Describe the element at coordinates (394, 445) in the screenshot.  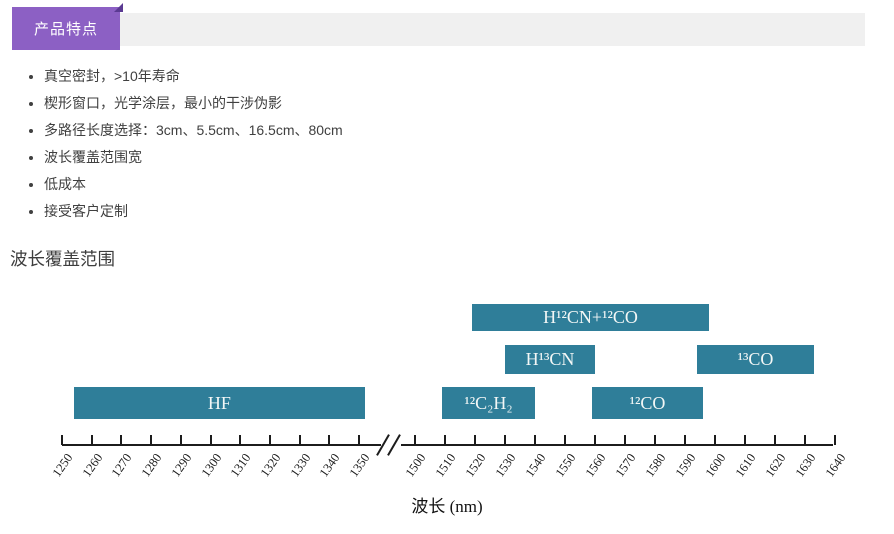
I see `axis-break-slash` at that location.